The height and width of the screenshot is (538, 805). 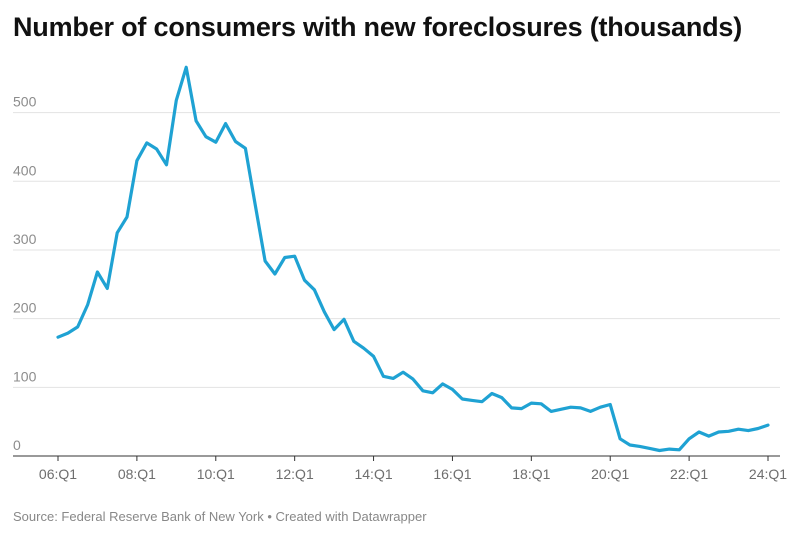 What do you see at coordinates (531, 474) in the screenshot?
I see `x-tick-label: 18:Q1` at bounding box center [531, 474].